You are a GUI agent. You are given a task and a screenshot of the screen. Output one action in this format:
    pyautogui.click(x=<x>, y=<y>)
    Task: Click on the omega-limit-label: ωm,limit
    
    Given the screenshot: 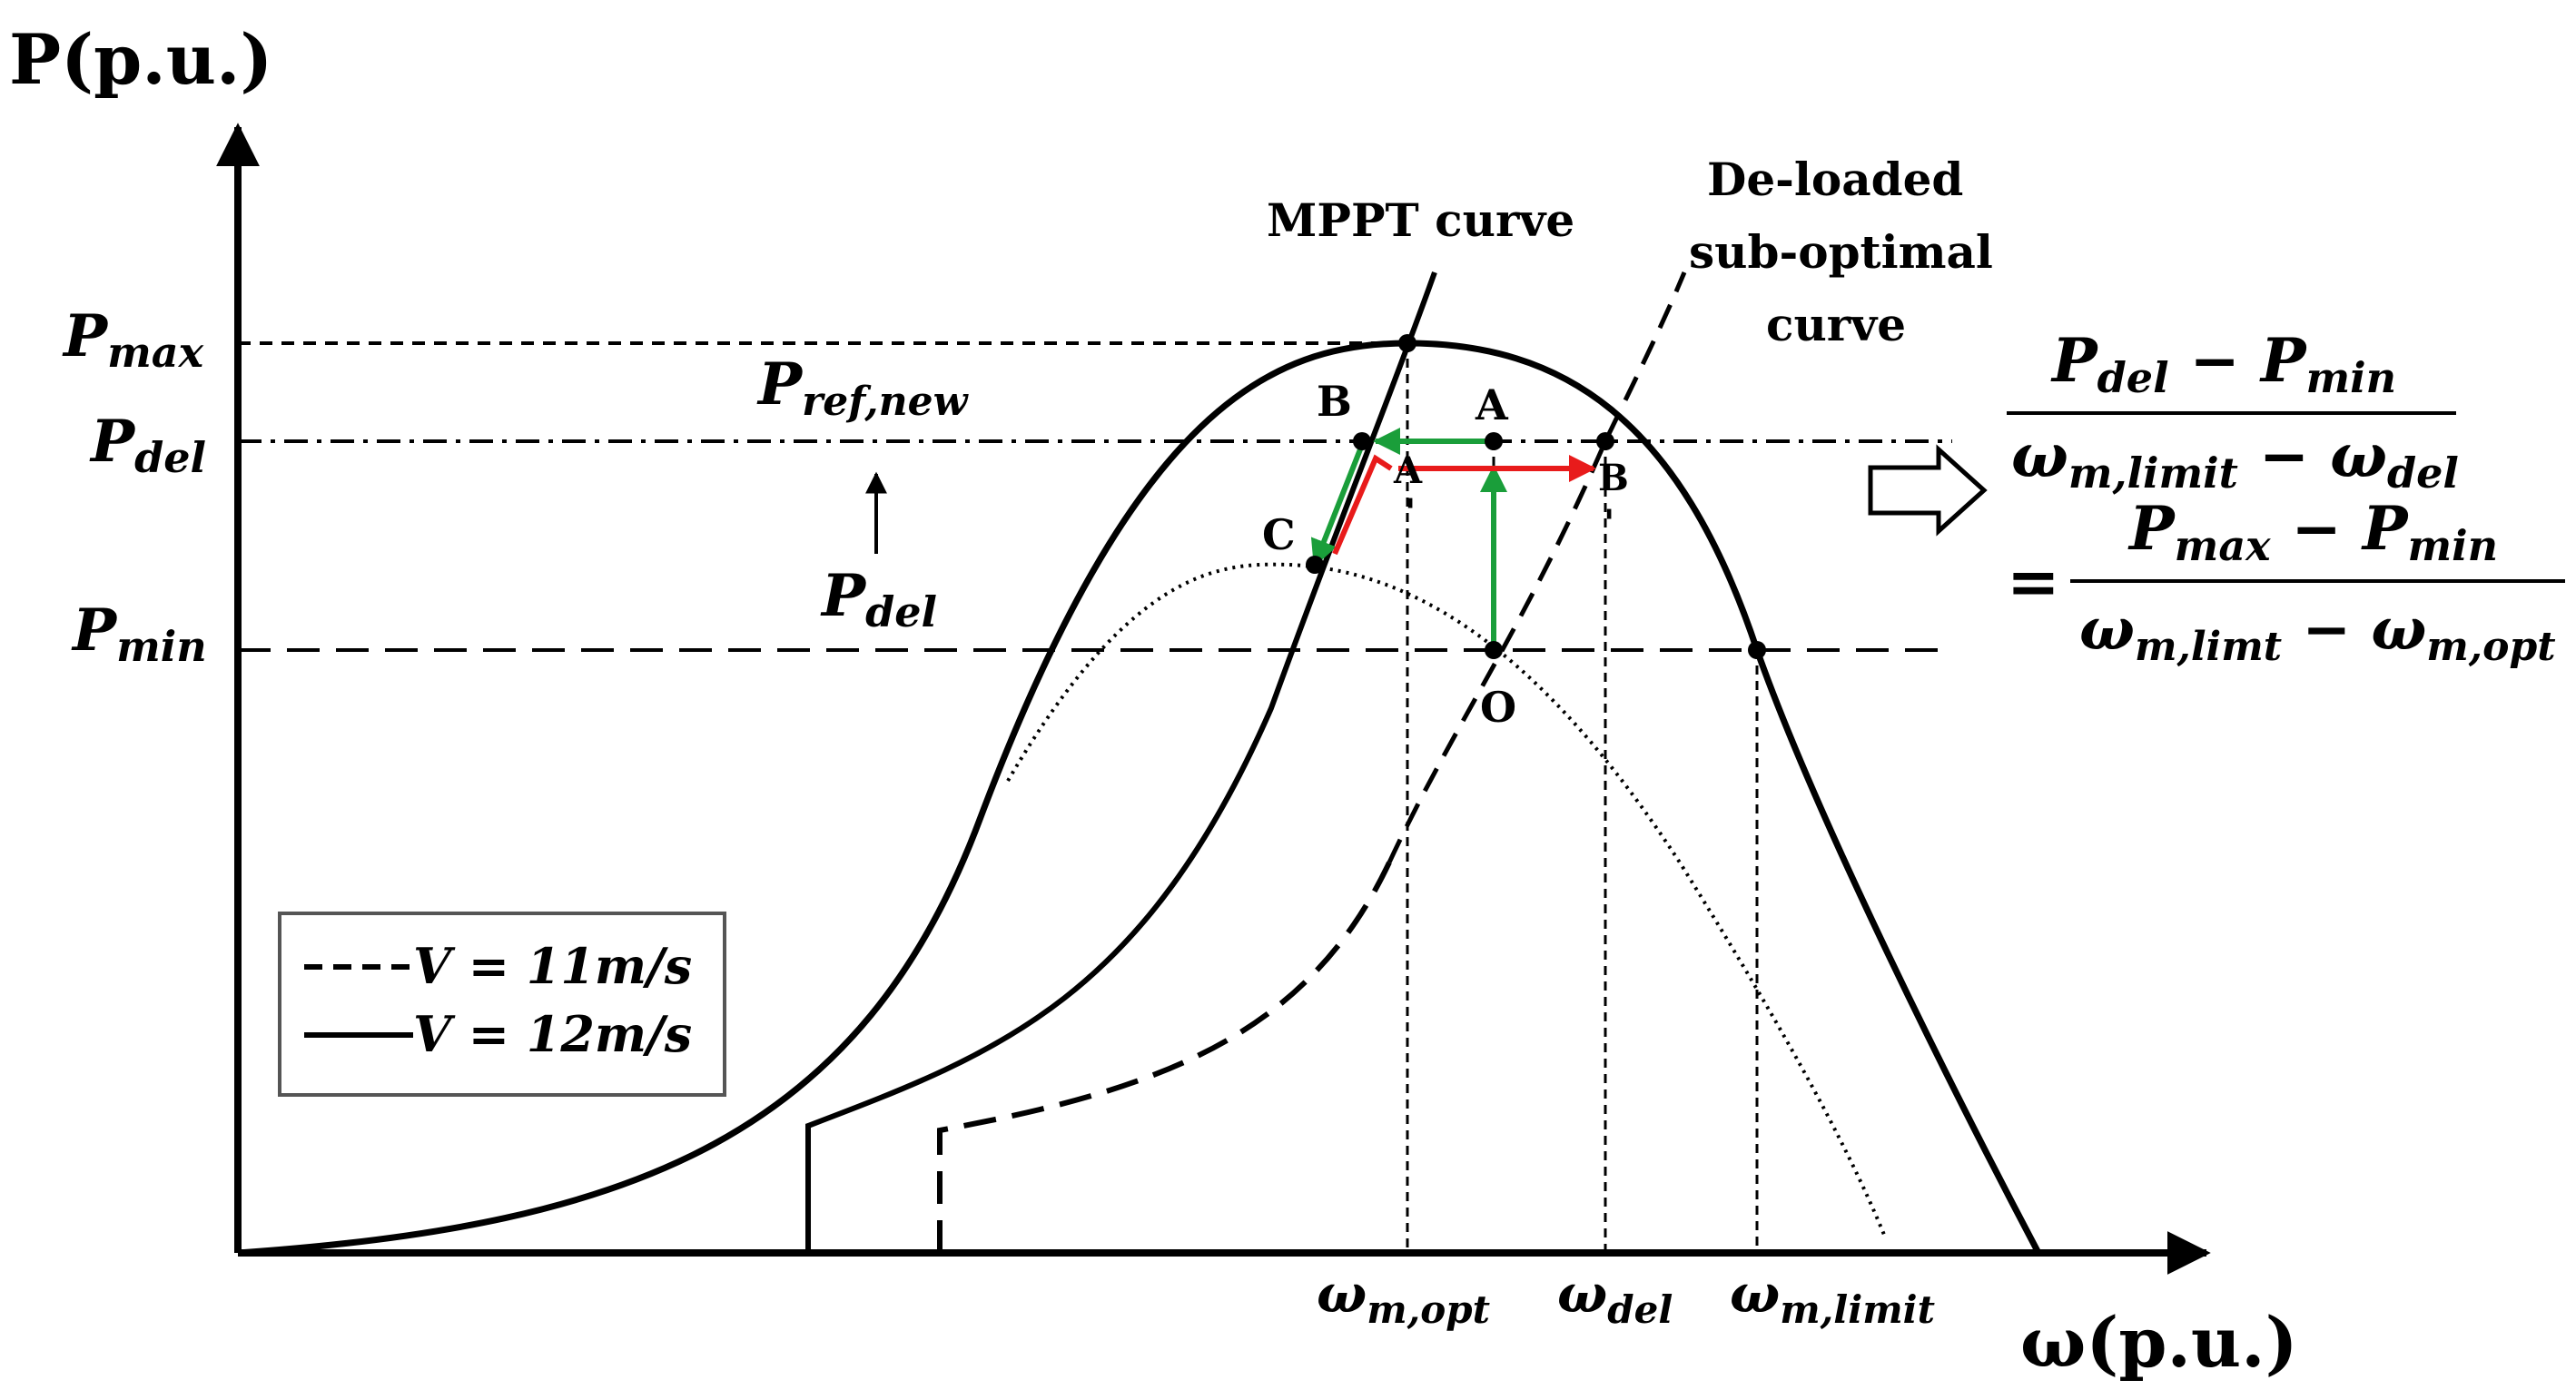 What is the action you would take?
    pyautogui.click(x=1832, y=1297)
    